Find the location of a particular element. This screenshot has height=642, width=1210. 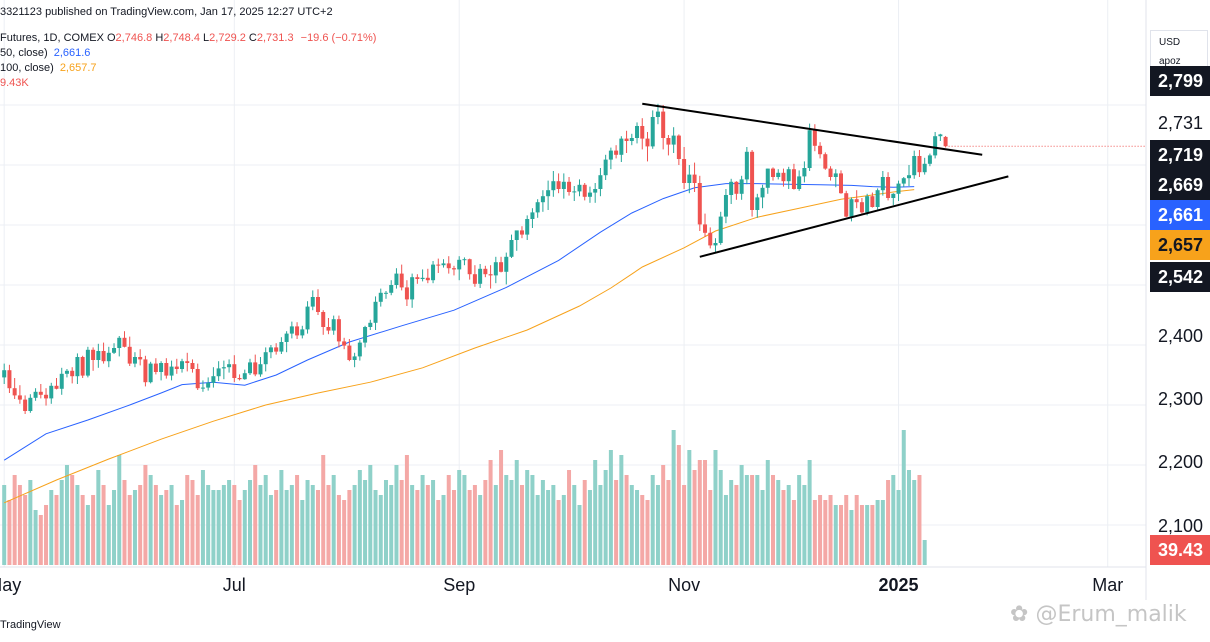

price-tick-label: 2,400 is located at coordinates (1181, 336).